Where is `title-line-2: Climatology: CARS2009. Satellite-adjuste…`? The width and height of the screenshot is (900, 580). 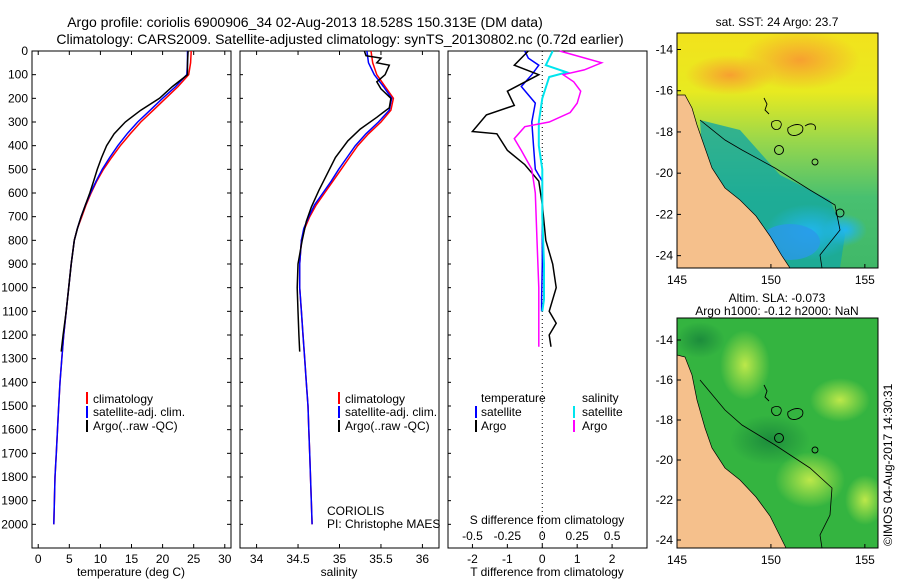
title-line-2: Climatology: CARS2009. Satellite-adjuste… is located at coordinates (339, 39).